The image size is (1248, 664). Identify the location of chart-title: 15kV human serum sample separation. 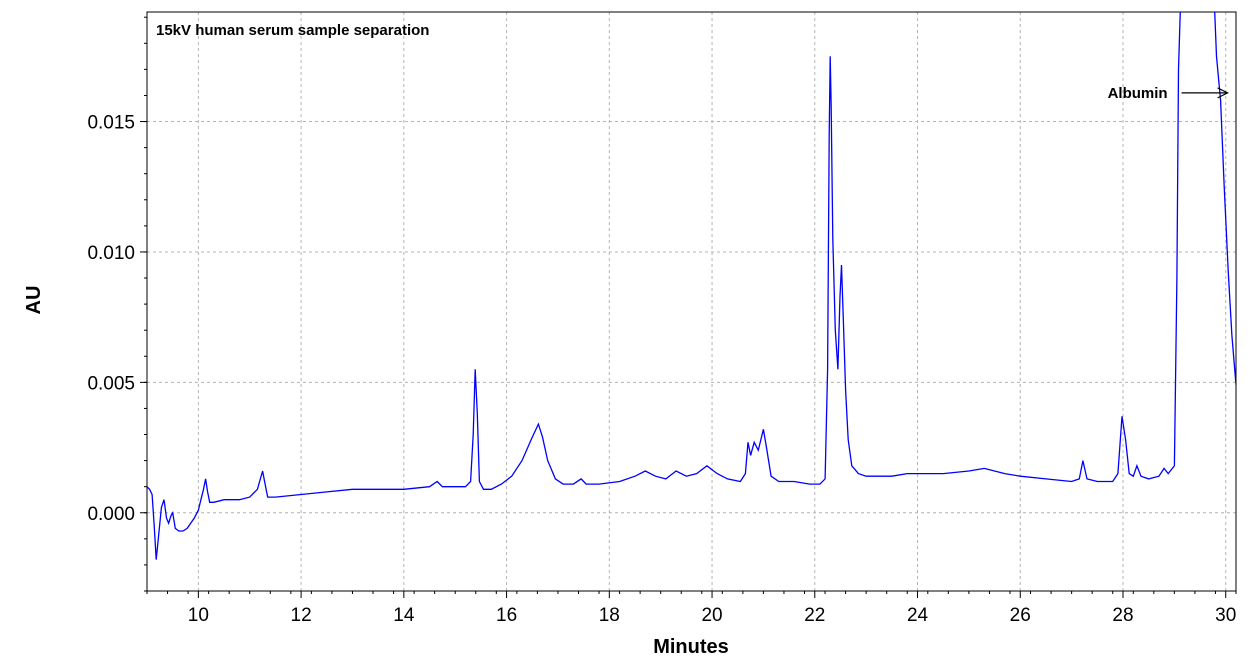
(292, 30).